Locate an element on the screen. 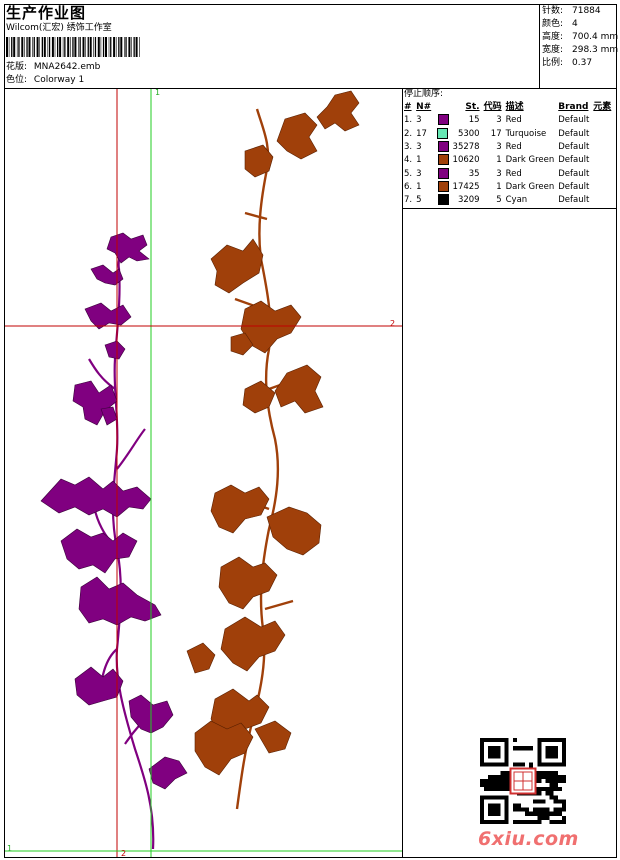 The width and height of the screenshot is (620, 860). studio-name: Wilcom(汇宏) 绣饰工作室 is located at coordinates (59, 28).